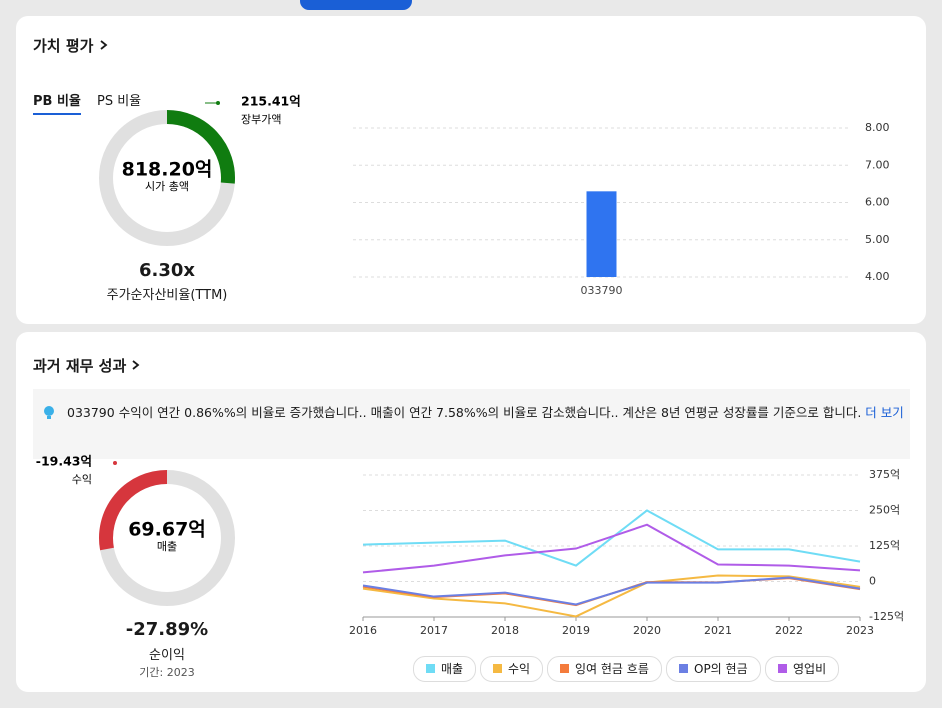 The image size is (942, 708). What do you see at coordinates (167, 170) in the screenshot?
I see `donut-total: 818.20억` at bounding box center [167, 170].